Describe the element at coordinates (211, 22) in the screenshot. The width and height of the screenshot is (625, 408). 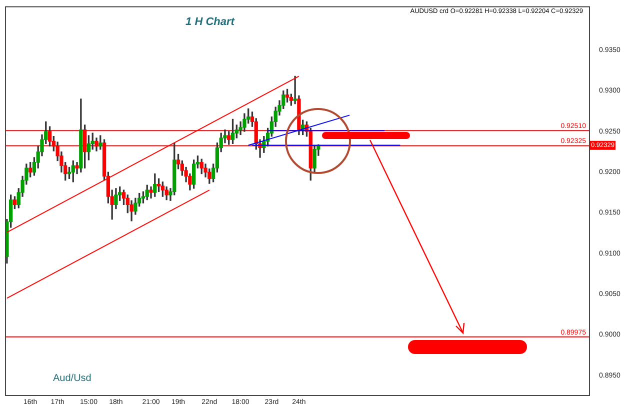
I see `text: 1 H Chart` at that location.